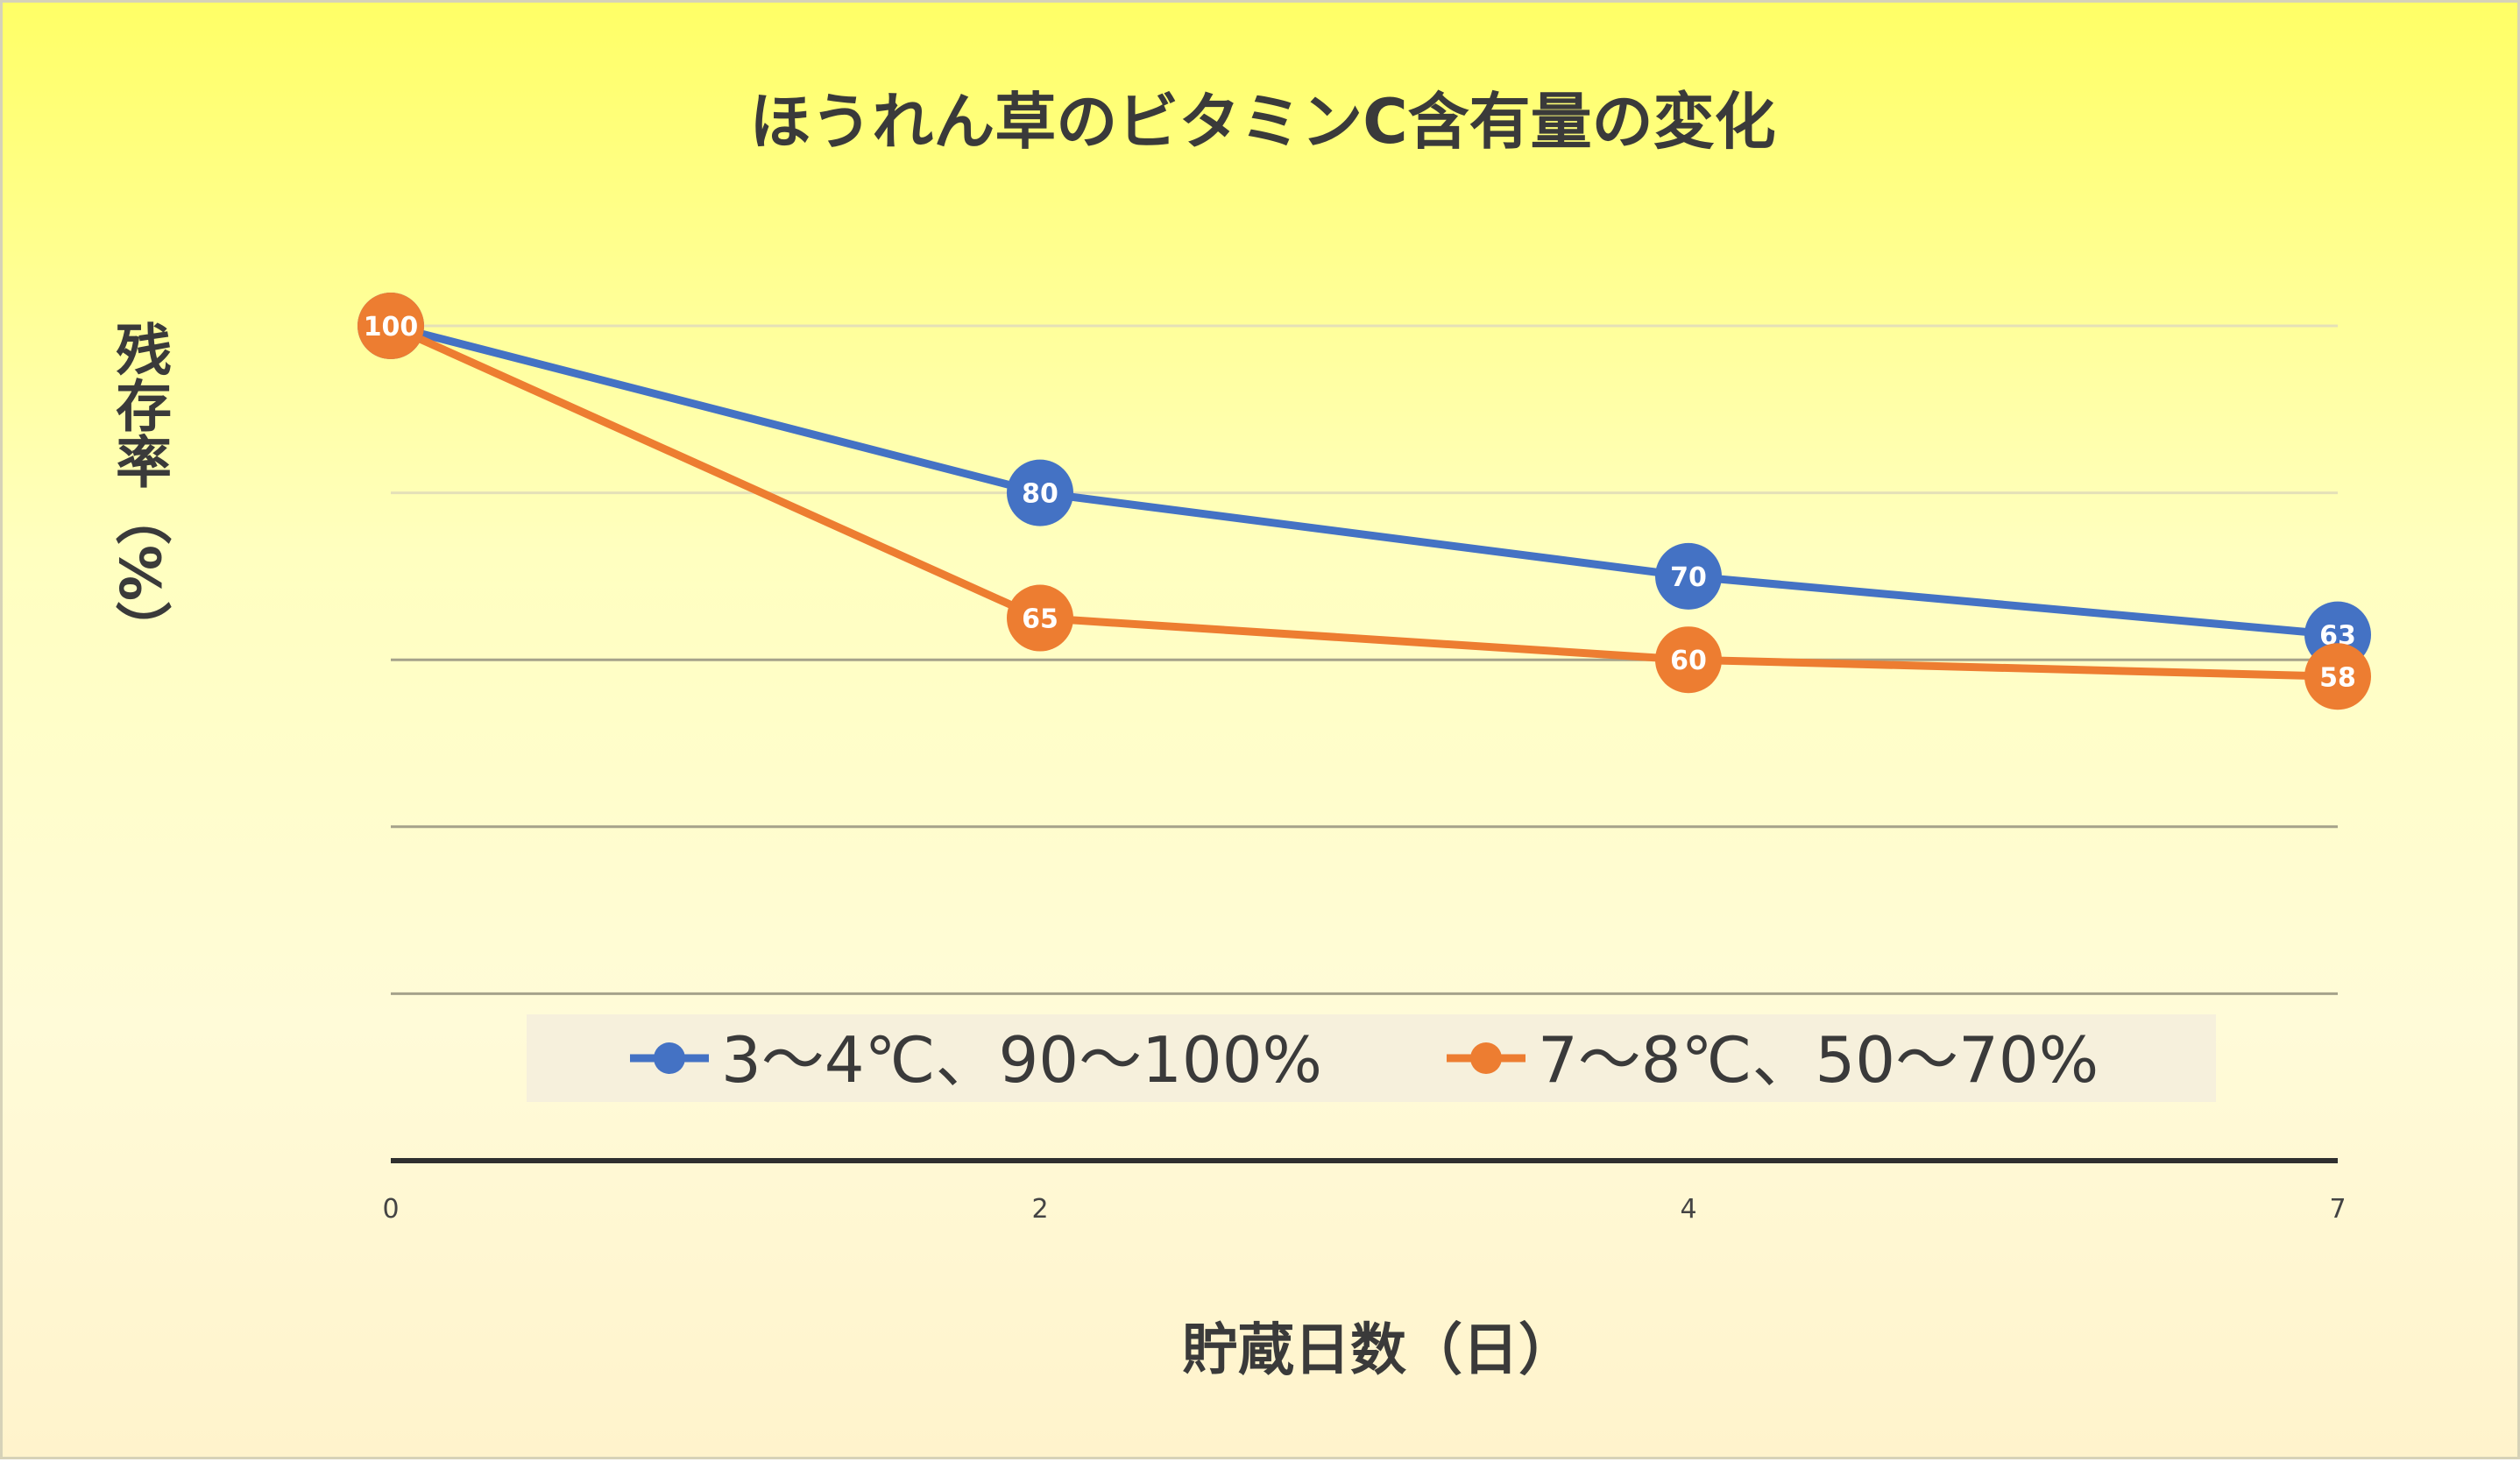  I want to click on data-label-s2-2: 60, so click(1688, 661).